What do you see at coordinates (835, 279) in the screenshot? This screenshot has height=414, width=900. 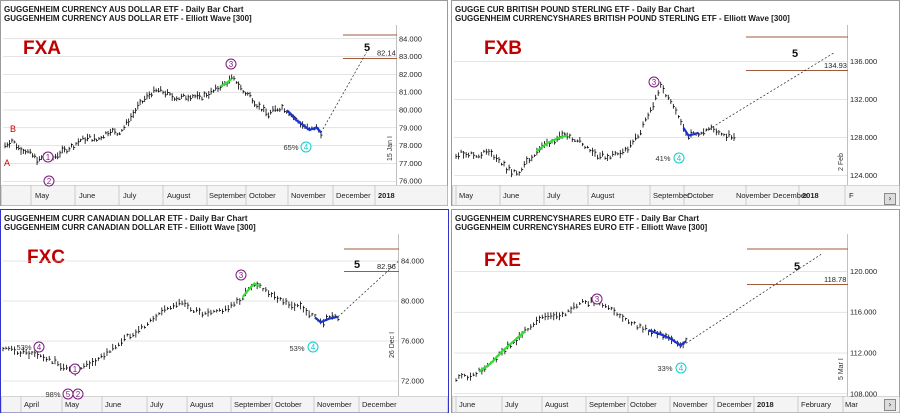 I see `target-value-label: 118.78` at bounding box center [835, 279].